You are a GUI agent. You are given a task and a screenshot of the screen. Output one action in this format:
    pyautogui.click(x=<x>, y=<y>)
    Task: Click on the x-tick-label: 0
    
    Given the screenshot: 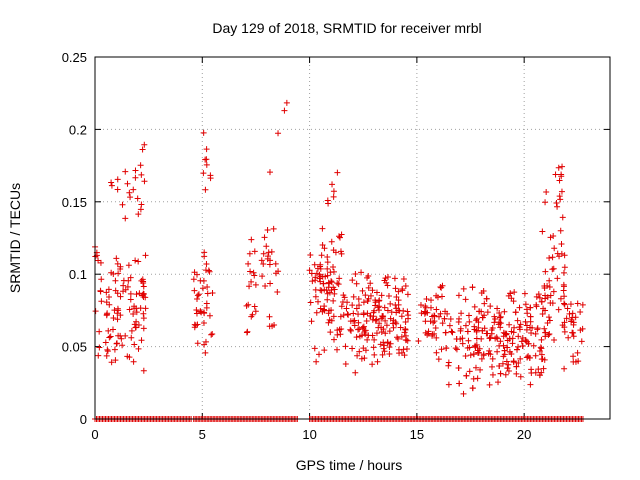 What is the action you would take?
    pyautogui.click(x=94, y=434)
    